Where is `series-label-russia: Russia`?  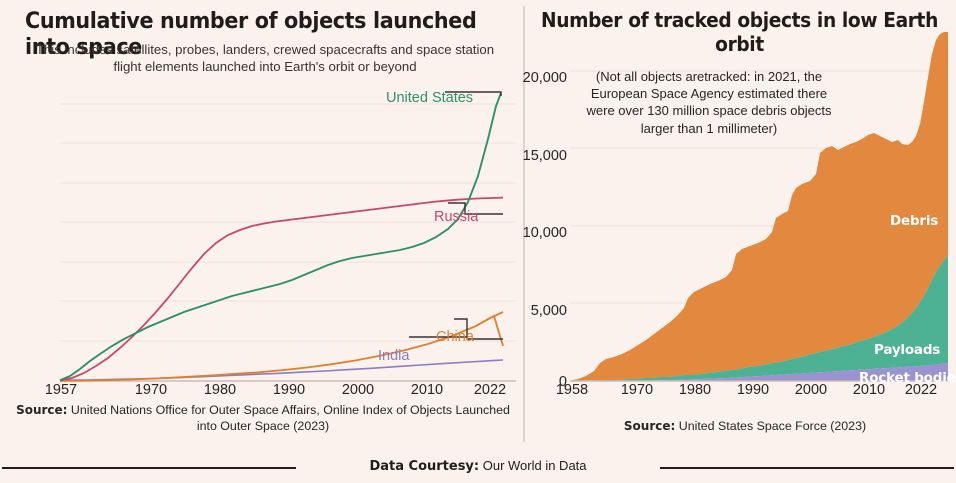 series-label-russia: Russia is located at coordinates (456, 217).